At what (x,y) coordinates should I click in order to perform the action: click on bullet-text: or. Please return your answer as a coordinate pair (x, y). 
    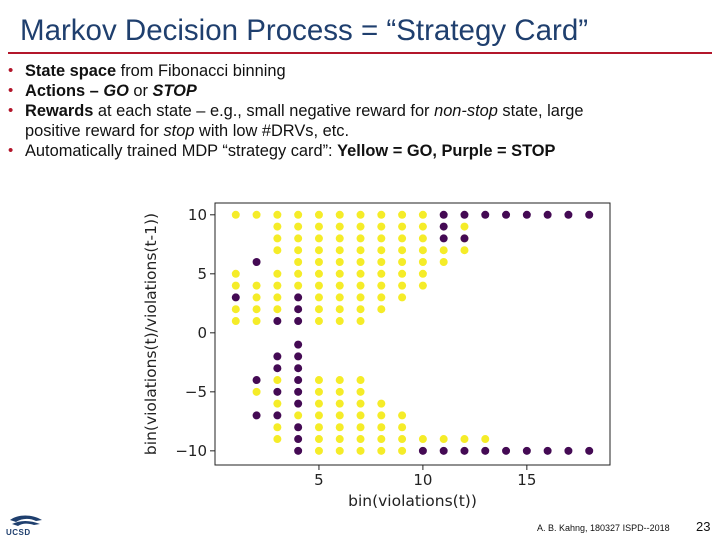
    Looking at the image, I should click on (140, 91).